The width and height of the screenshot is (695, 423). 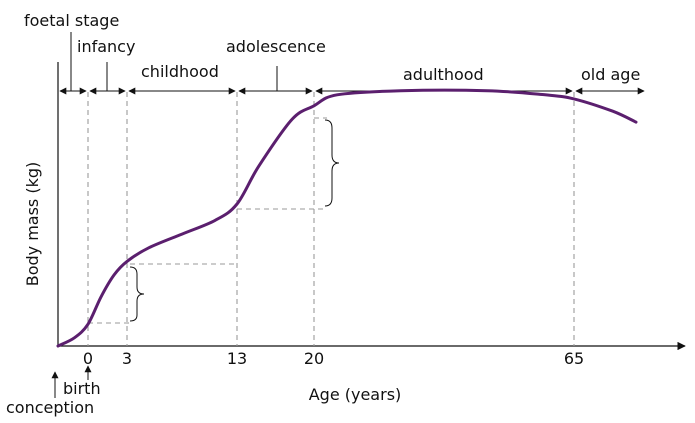 I want to click on x-tick-13: 13, so click(x=237, y=358).